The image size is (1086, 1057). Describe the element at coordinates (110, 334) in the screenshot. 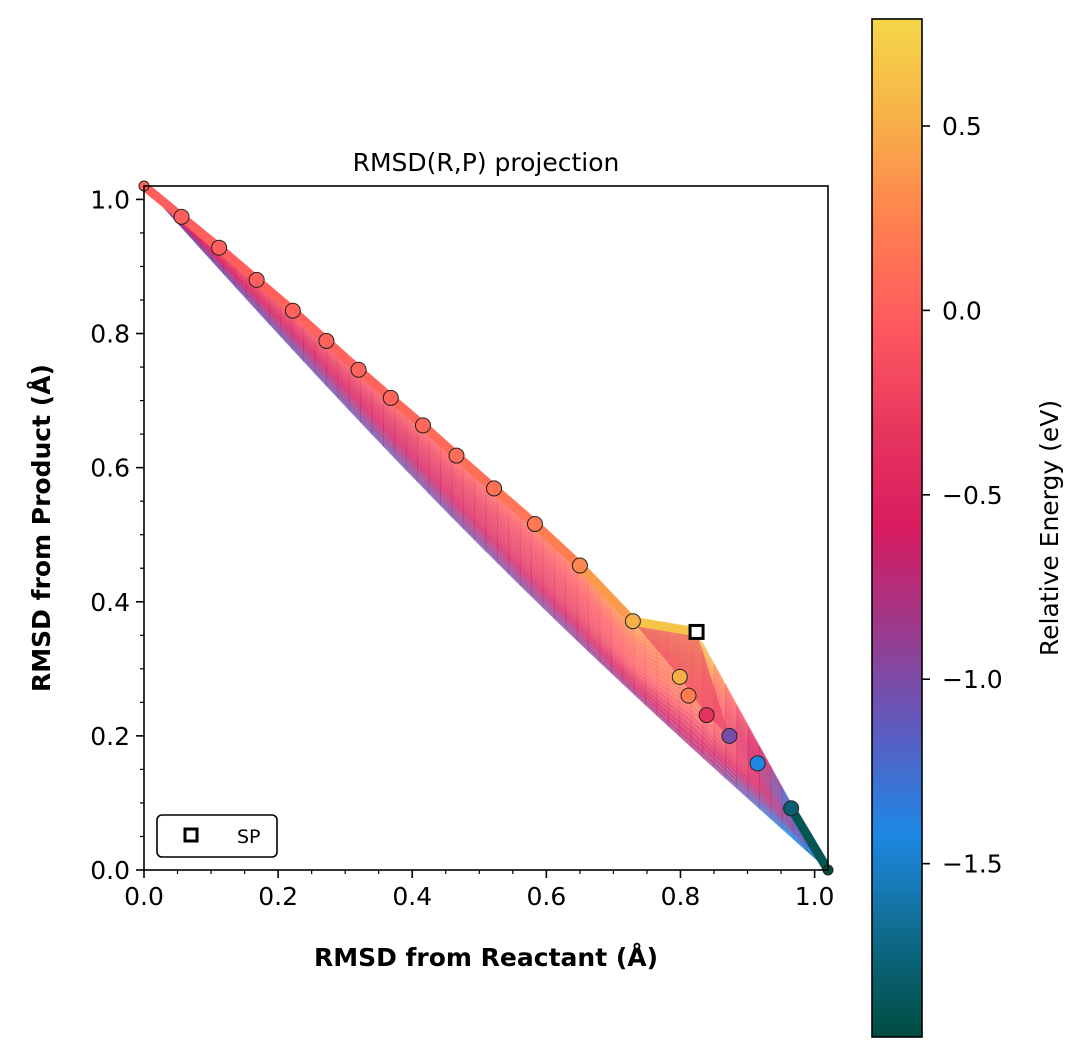

I see `y-tick-label: 0.8` at that location.